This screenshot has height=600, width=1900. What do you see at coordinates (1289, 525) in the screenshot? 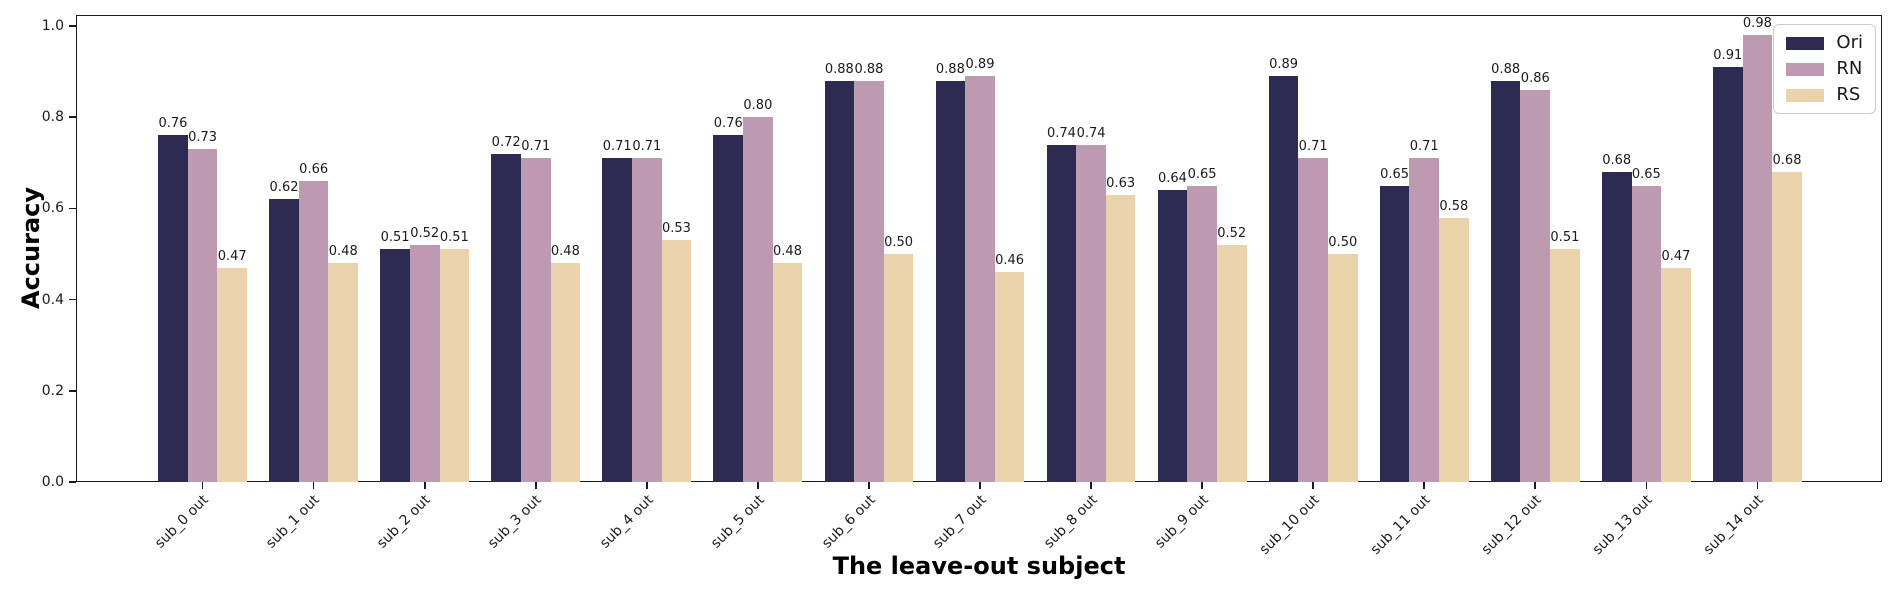
I see `x-tick-label: sub_10 out` at bounding box center [1289, 525].